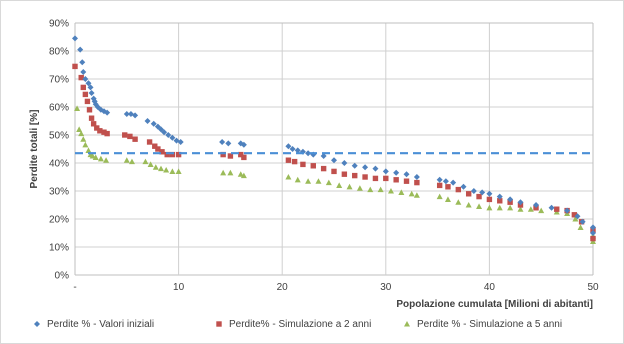 The width and height of the screenshot is (624, 344). I want to click on y-tick-label: 60%, so click(59, 108).